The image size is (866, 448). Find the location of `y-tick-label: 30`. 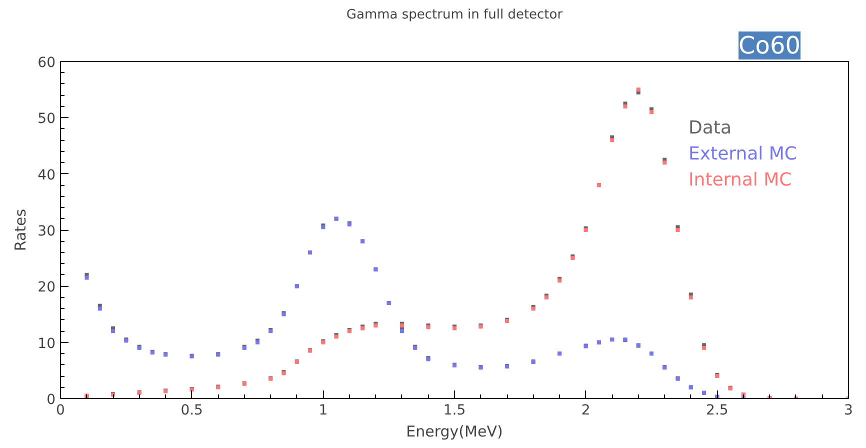

y-tick-label: 30 is located at coordinates (47, 232).